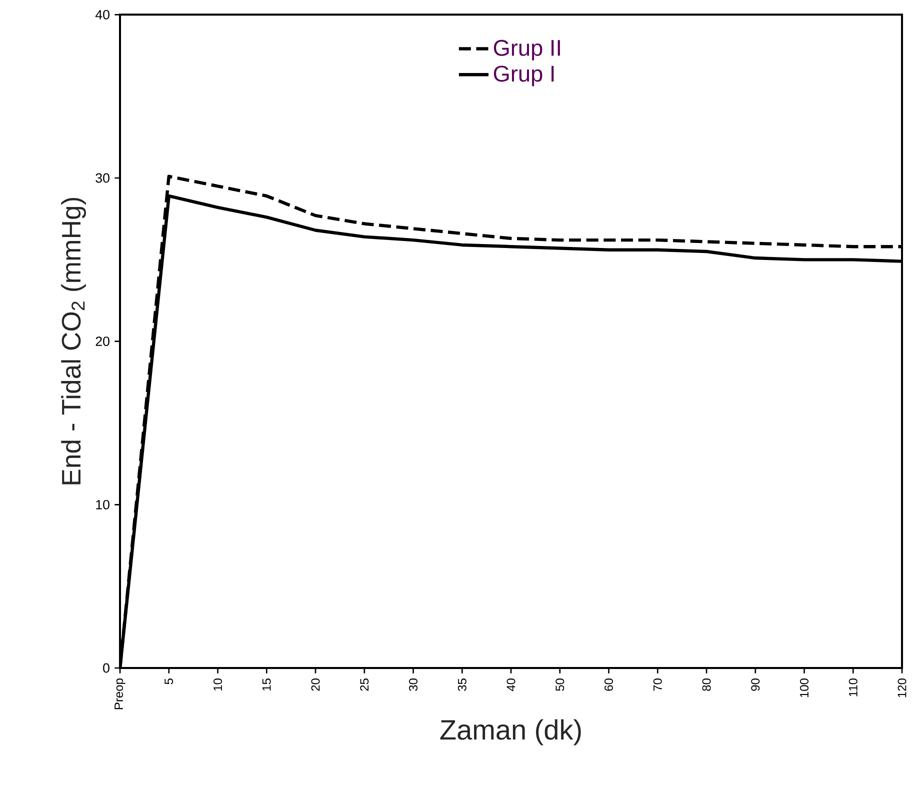 Image resolution: width=912 pixels, height=800 pixels. Describe the element at coordinates (315, 684) in the screenshot. I see `x-tick-label: 20` at that location.